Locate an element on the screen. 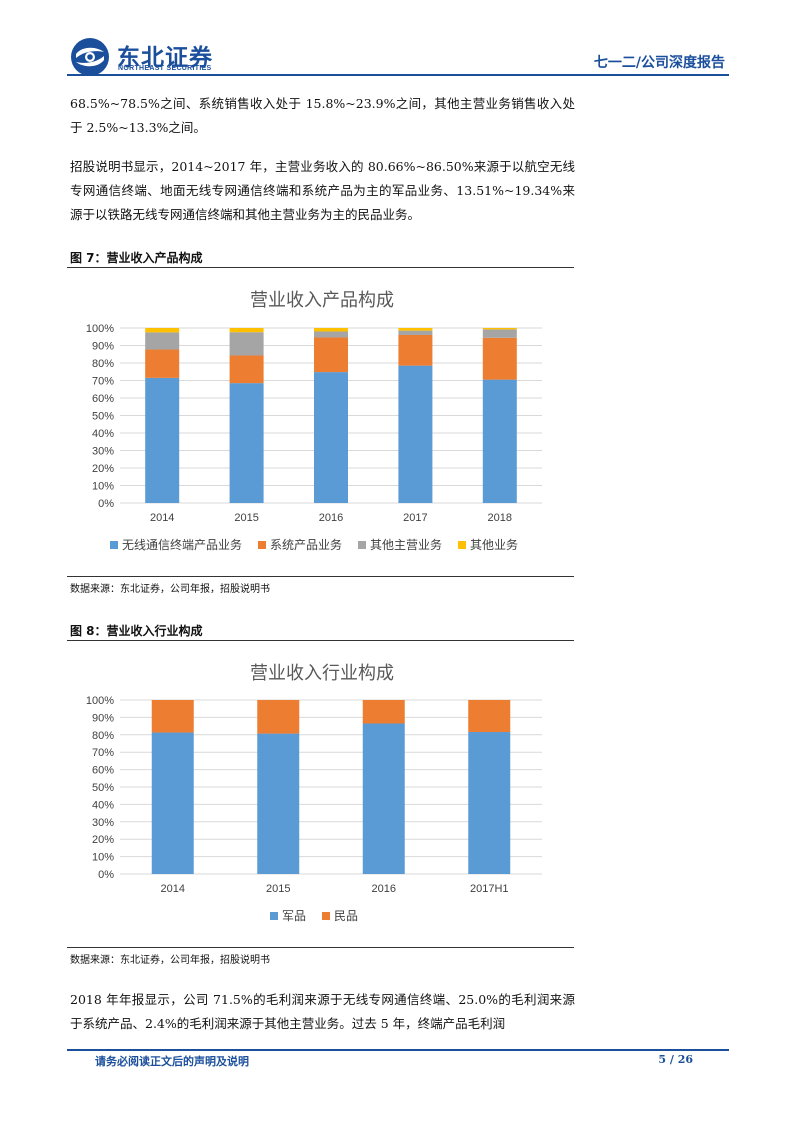  legend-label: 其他主营业务 is located at coordinates (406, 544).